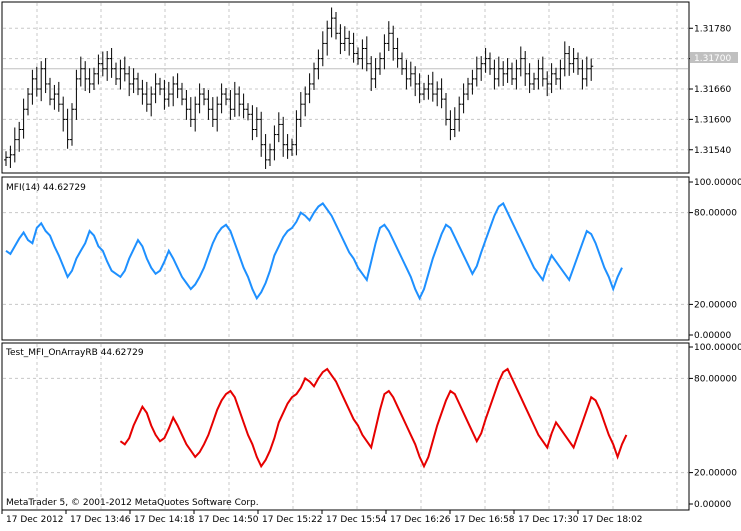 The width and height of the screenshot is (741, 531). What do you see at coordinates (46, 188) in the screenshot?
I see `mfi-title: MFI(14) 44.62729` at bounding box center [46, 188].